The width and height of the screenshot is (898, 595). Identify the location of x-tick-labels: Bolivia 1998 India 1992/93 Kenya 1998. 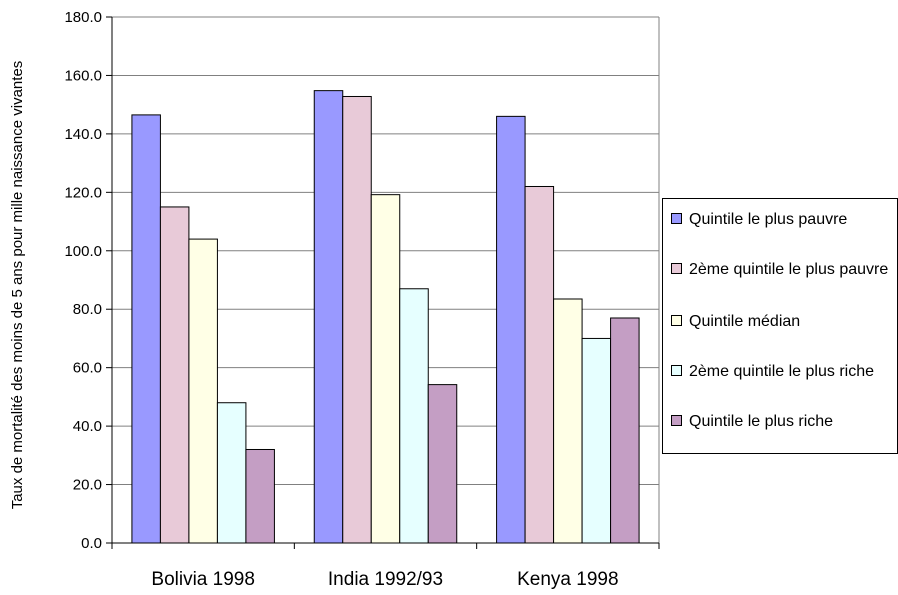
(384, 579).